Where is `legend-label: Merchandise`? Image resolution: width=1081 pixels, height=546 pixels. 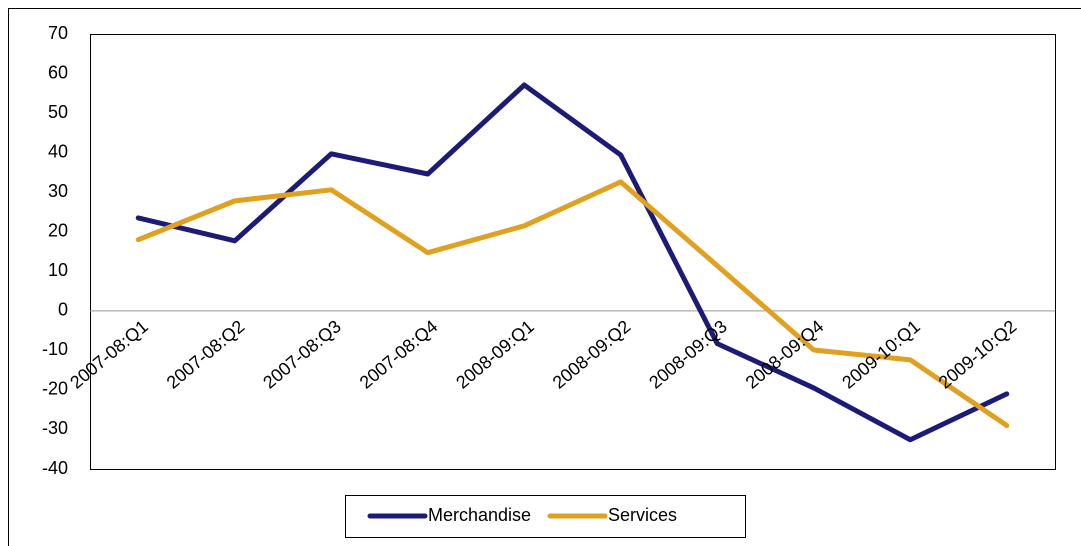
legend-label: Merchandise is located at coordinates (479, 515).